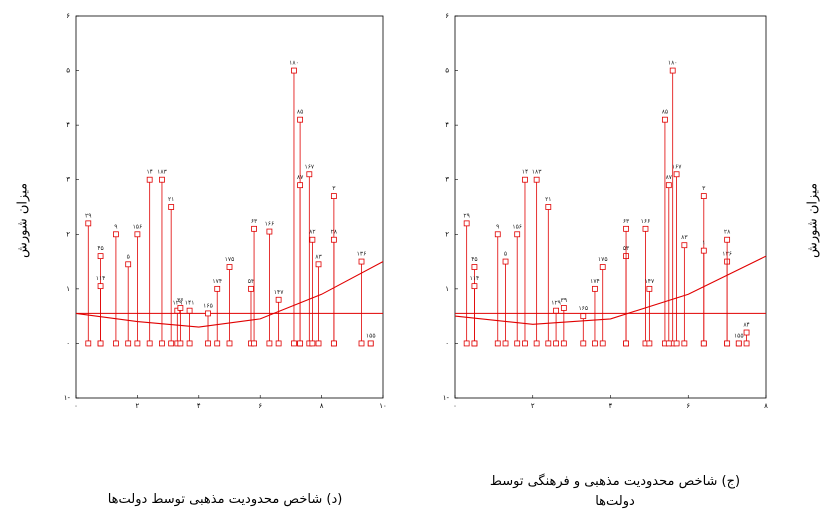 The height and width of the screenshot is (522, 831). Describe the element at coordinates (294, 63) in the screenshot. I see `data-label: ۱۸۰` at that location.